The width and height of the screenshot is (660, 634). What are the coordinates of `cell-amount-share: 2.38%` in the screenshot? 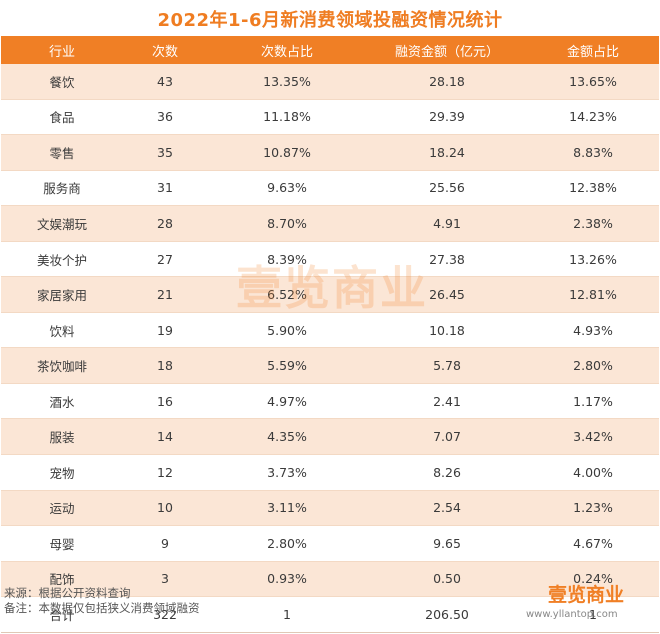 It's located at (593, 223).